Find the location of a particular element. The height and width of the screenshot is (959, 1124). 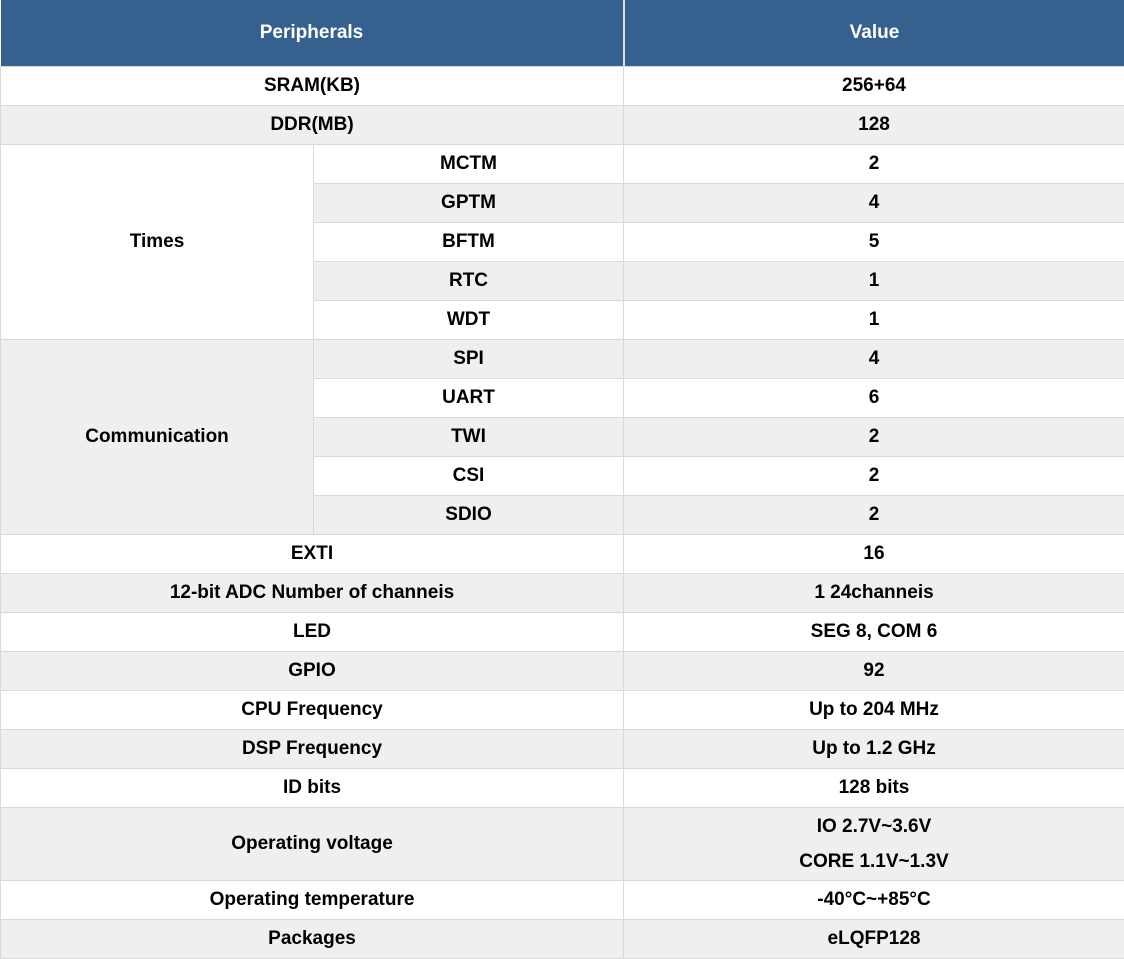

row-exti: EXTI 16 is located at coordinates (562, 553).